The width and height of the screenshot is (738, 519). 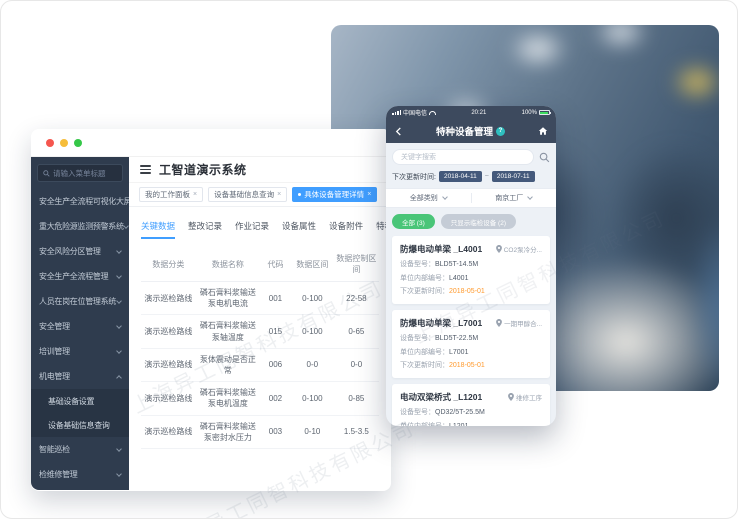 I want to click on sidebar-item-personnel: 人员在岗在位管理系统, so click(x=80, y=301).